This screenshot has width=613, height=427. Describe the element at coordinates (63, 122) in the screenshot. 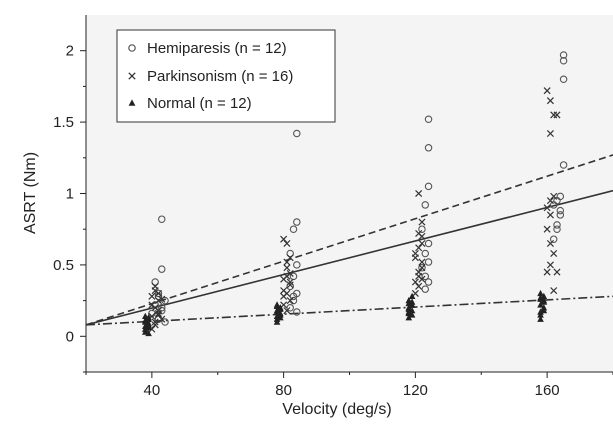

I see `y-tick-label: 1.5` at that location.